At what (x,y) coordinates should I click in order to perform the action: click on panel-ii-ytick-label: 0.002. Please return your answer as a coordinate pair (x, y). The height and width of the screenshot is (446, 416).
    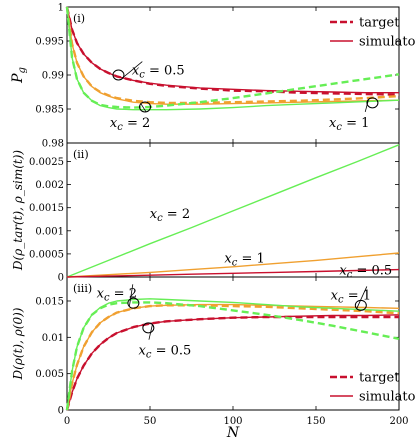
    Looking at the image, I should click on (49, 185).